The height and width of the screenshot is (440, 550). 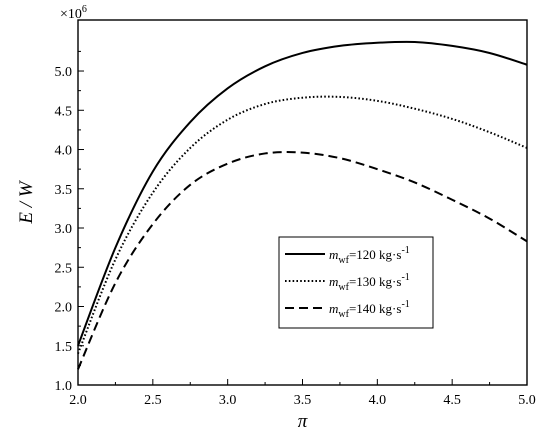 I want to click on x-tick-label: 4.0, so click(x=378, y=400).